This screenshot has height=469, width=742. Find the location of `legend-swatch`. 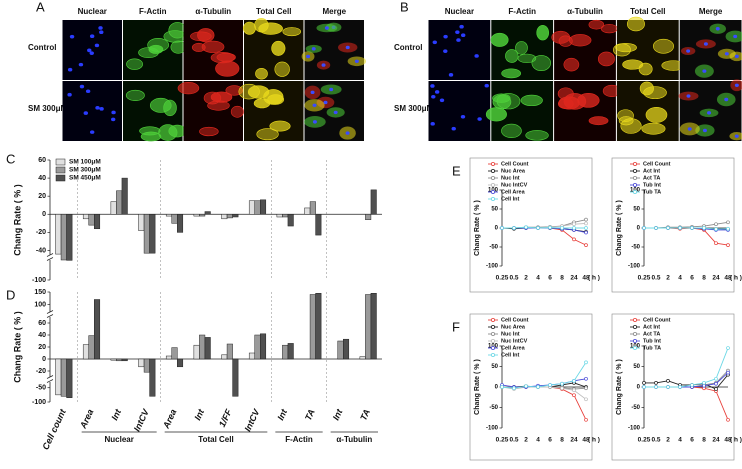

legend-swatch is located at coordinates (60, 178).